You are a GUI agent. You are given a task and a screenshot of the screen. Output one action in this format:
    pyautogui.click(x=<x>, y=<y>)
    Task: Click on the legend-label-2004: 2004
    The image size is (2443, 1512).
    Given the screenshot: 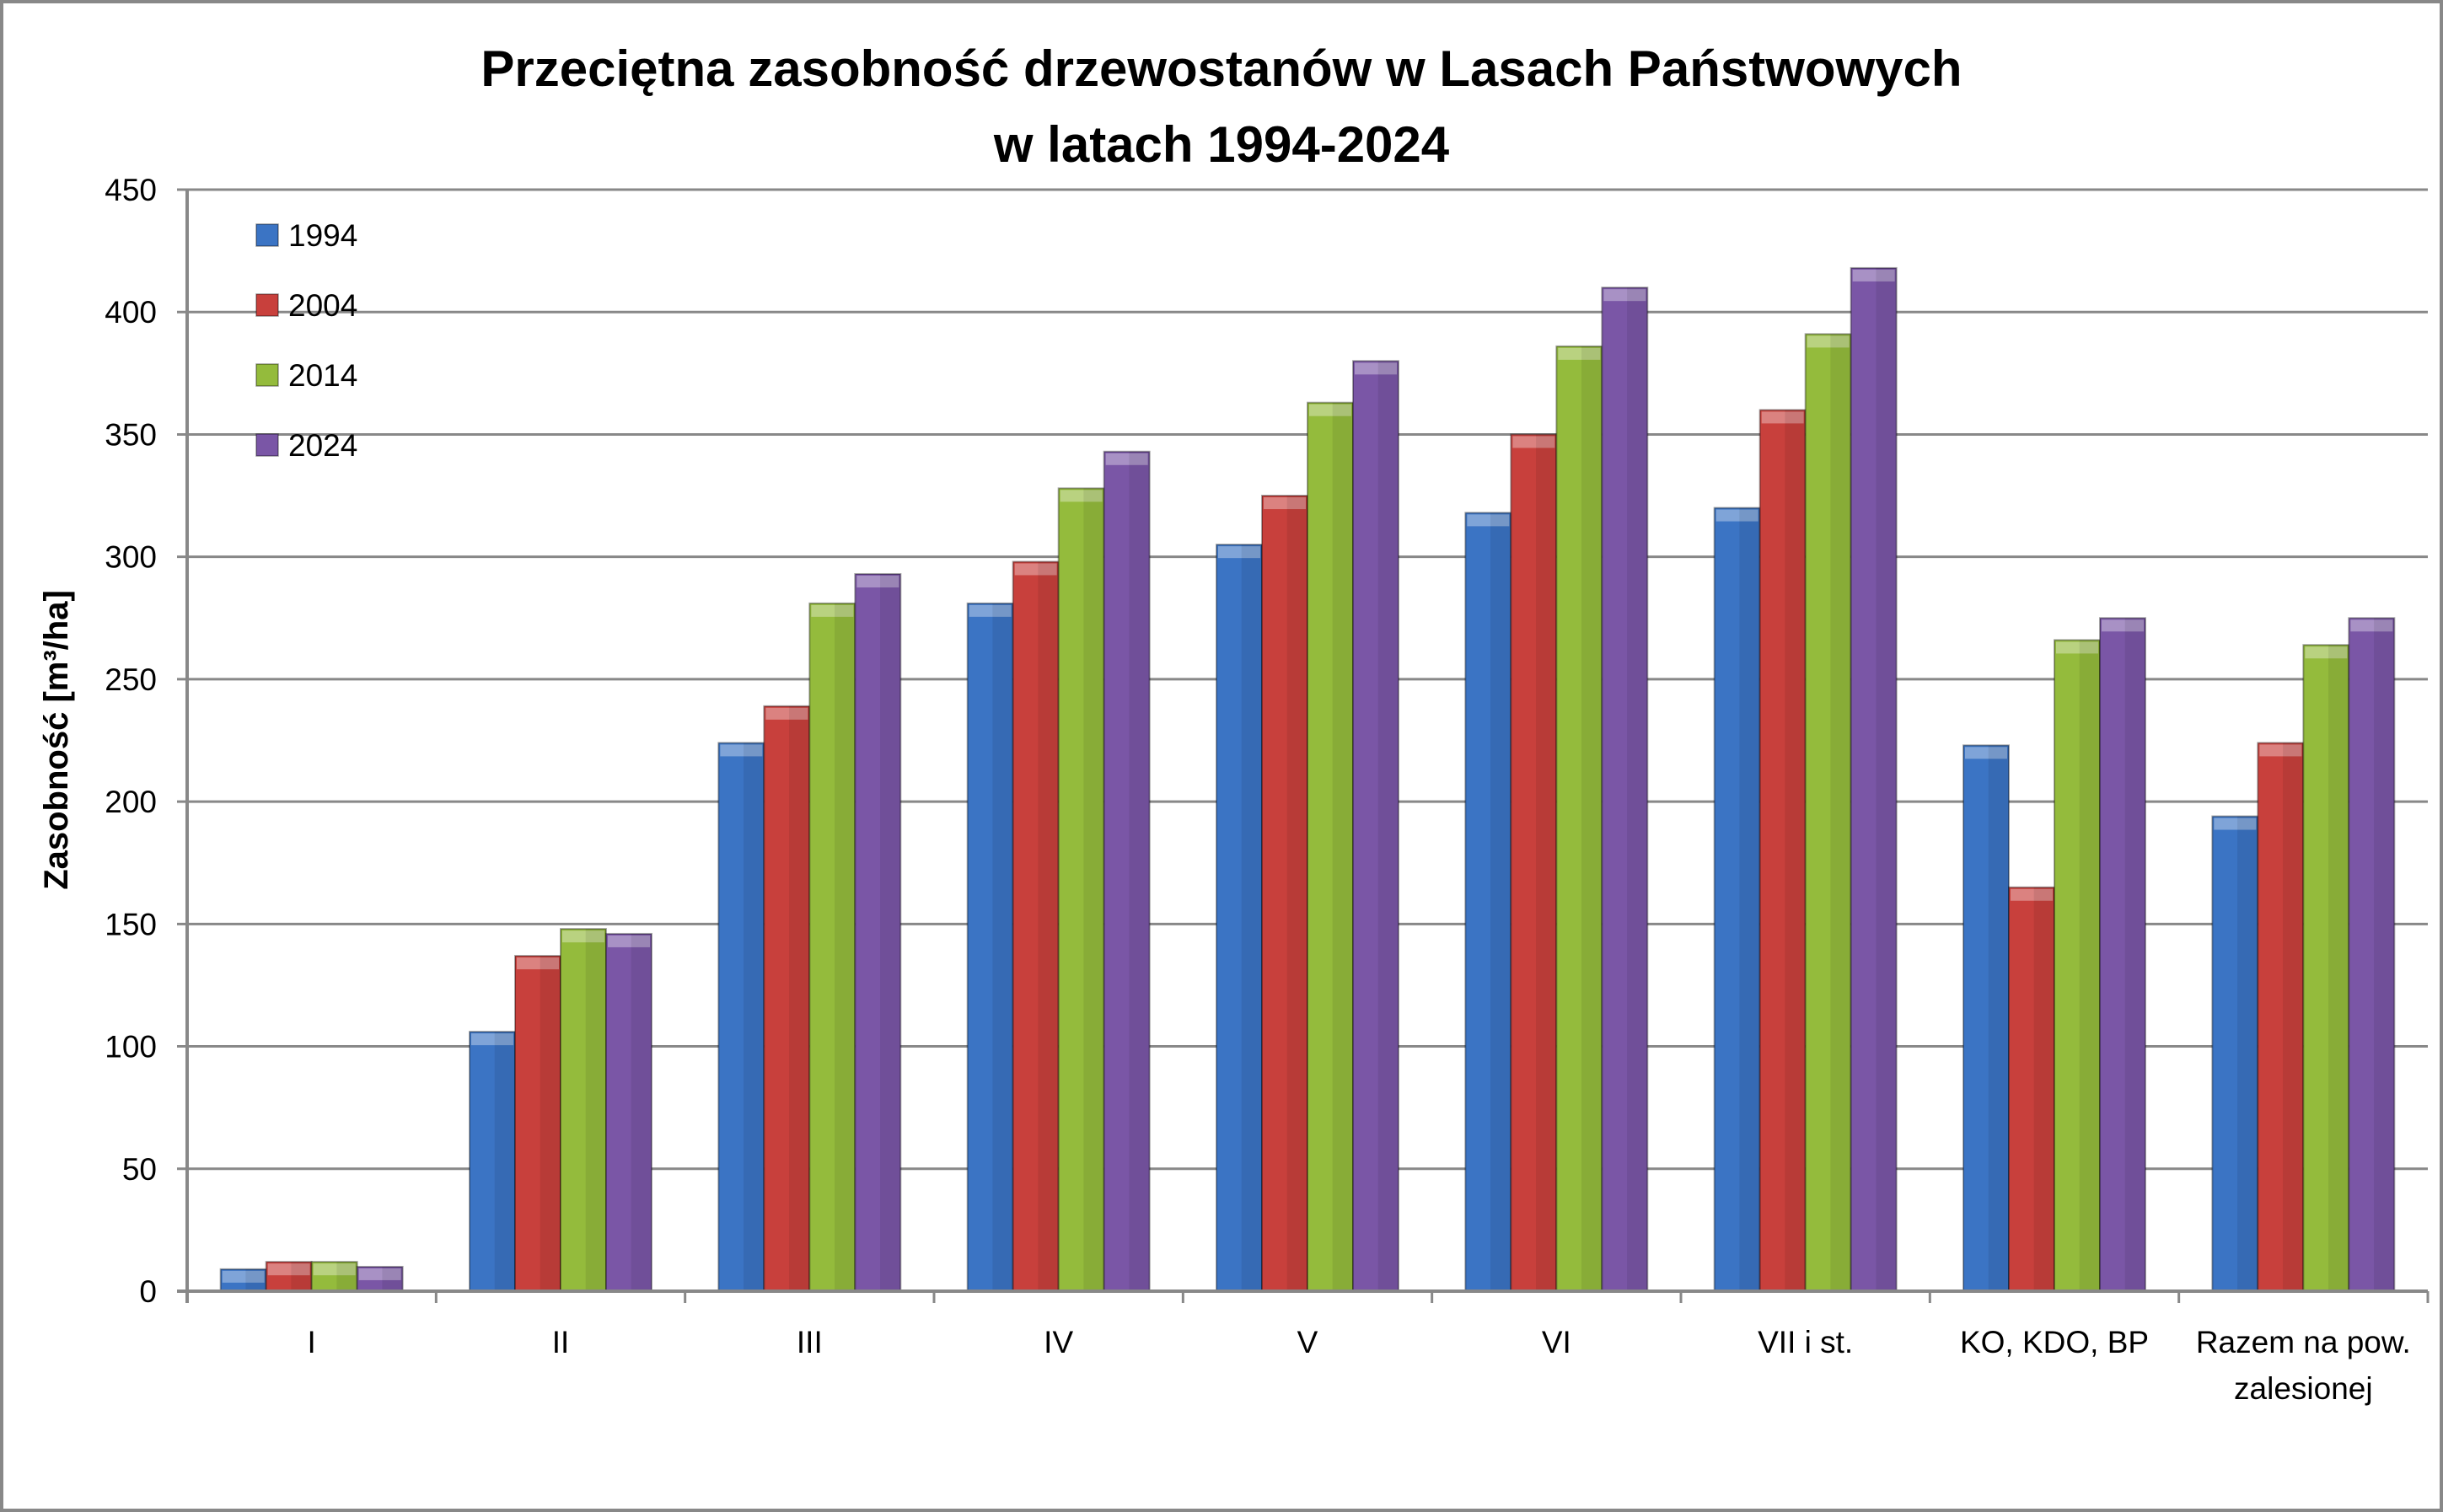 What is the action you would take?
    pyautogui.click(x=322, y=305)
    